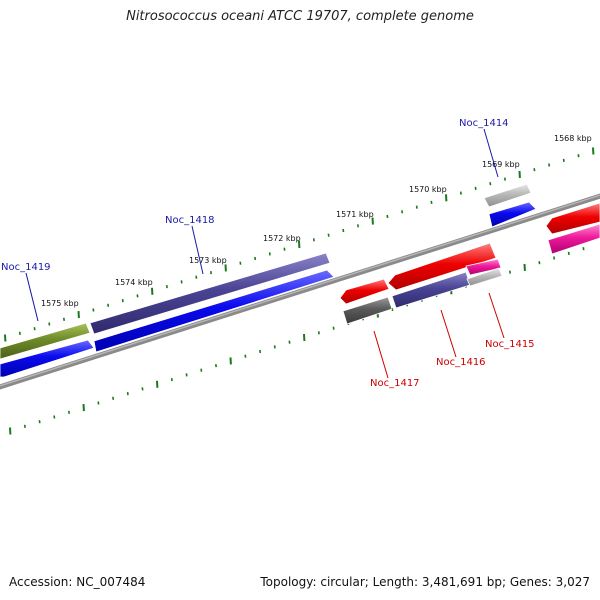 The height and width of the screenshot is (600, 600). What do you see at coordinates (190, 220) in the screenshot?
I see `gene-label-noc-1418: Noc_1418` at bounding box center [190, 220].